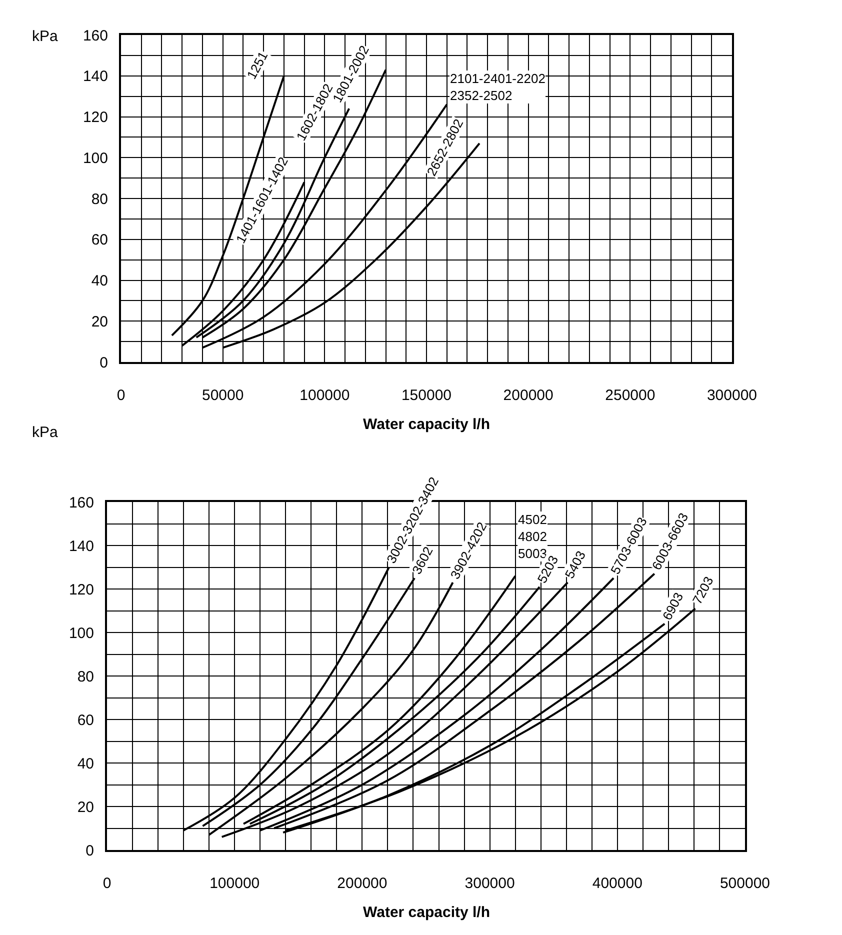 This screenshot has height=935, width=842. I want to click on text: 5403, so click(575, 564).